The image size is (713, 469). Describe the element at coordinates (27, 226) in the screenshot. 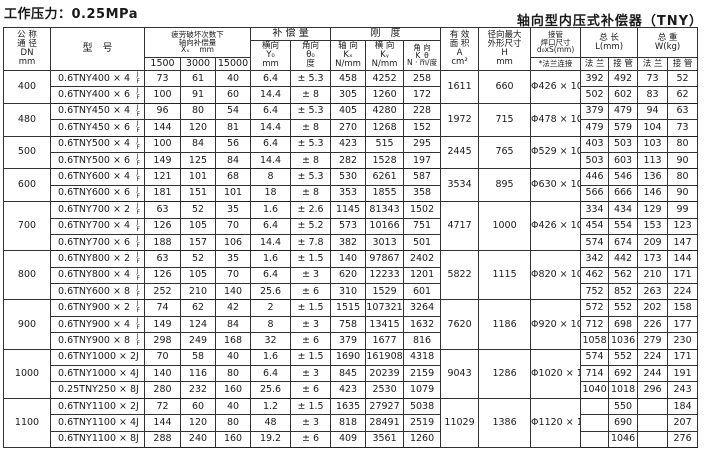

I see `dn-cell: 700` at that location.